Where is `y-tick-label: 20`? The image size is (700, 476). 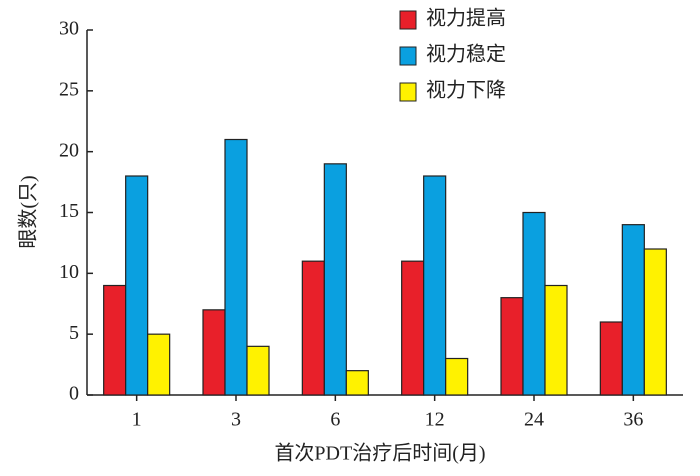
y-tick-label: 20 is located at coordinates (69, 150).